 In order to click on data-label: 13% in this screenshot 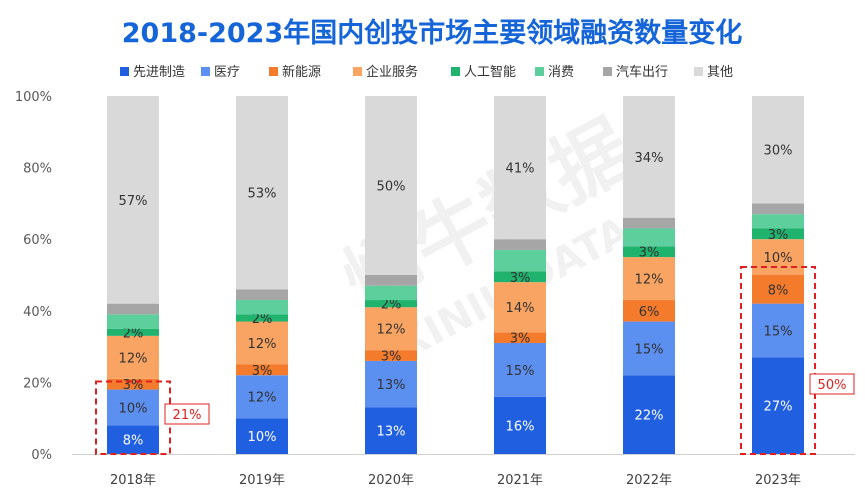, I will do `click(391, 385)`.